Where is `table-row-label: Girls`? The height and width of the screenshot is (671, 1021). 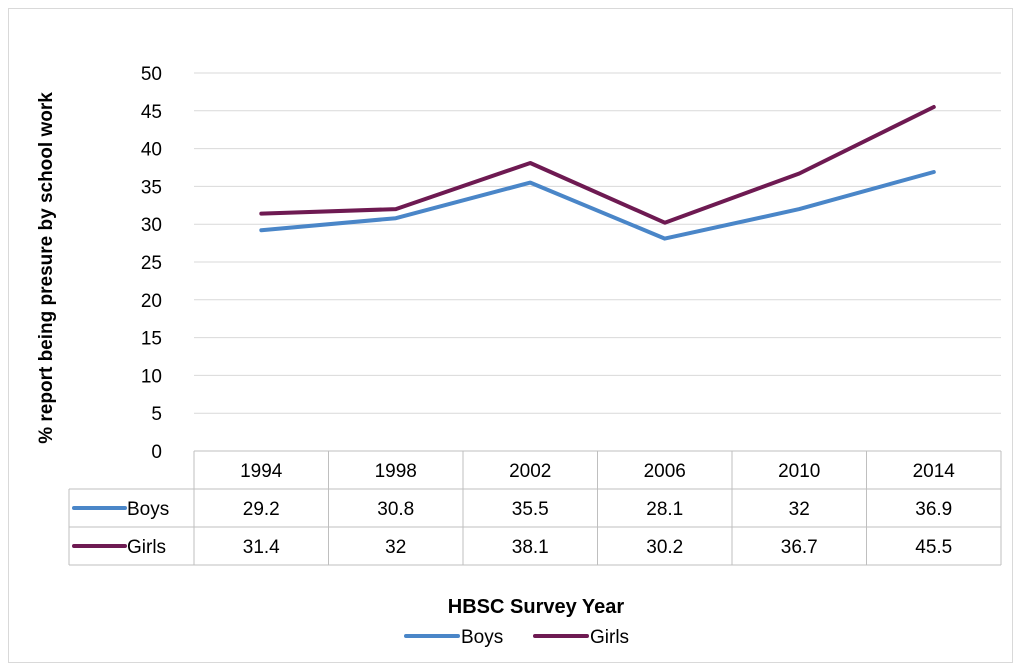
table-row-label: Girls is located at coordinates (146, 547).